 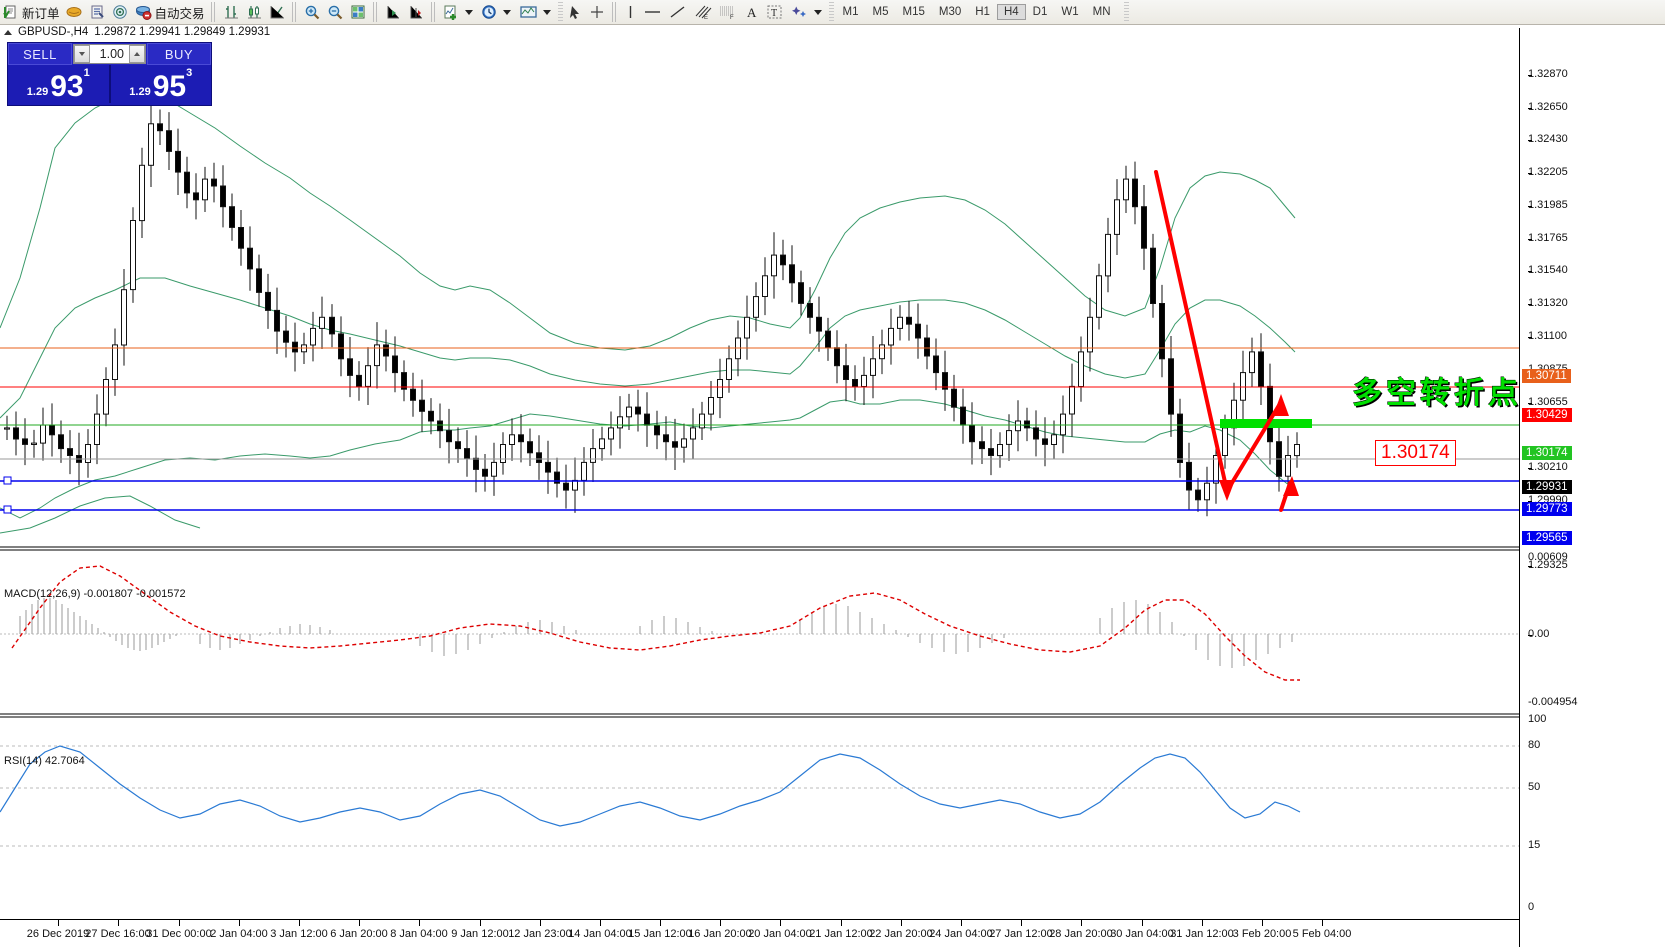 I want to click on macd-axis-tick-zero: 0.00, so click(x=1534, y=634).